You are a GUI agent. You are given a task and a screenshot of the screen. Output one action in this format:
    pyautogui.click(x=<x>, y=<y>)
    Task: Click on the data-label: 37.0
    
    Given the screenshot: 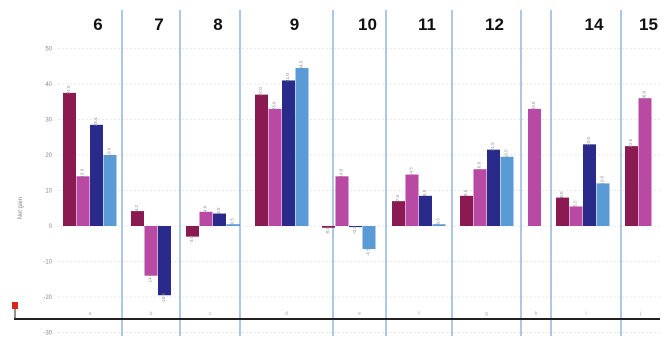 What is the action you would take?
    pyautogui.click(x=260, y=91)
    